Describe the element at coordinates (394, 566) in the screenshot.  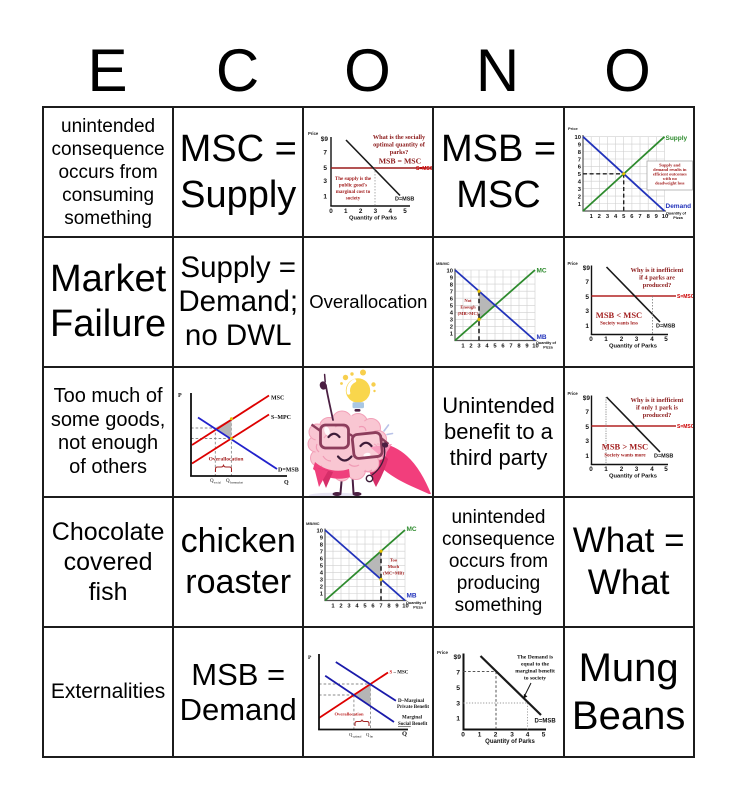
I see `svg-text: Much` at that location.